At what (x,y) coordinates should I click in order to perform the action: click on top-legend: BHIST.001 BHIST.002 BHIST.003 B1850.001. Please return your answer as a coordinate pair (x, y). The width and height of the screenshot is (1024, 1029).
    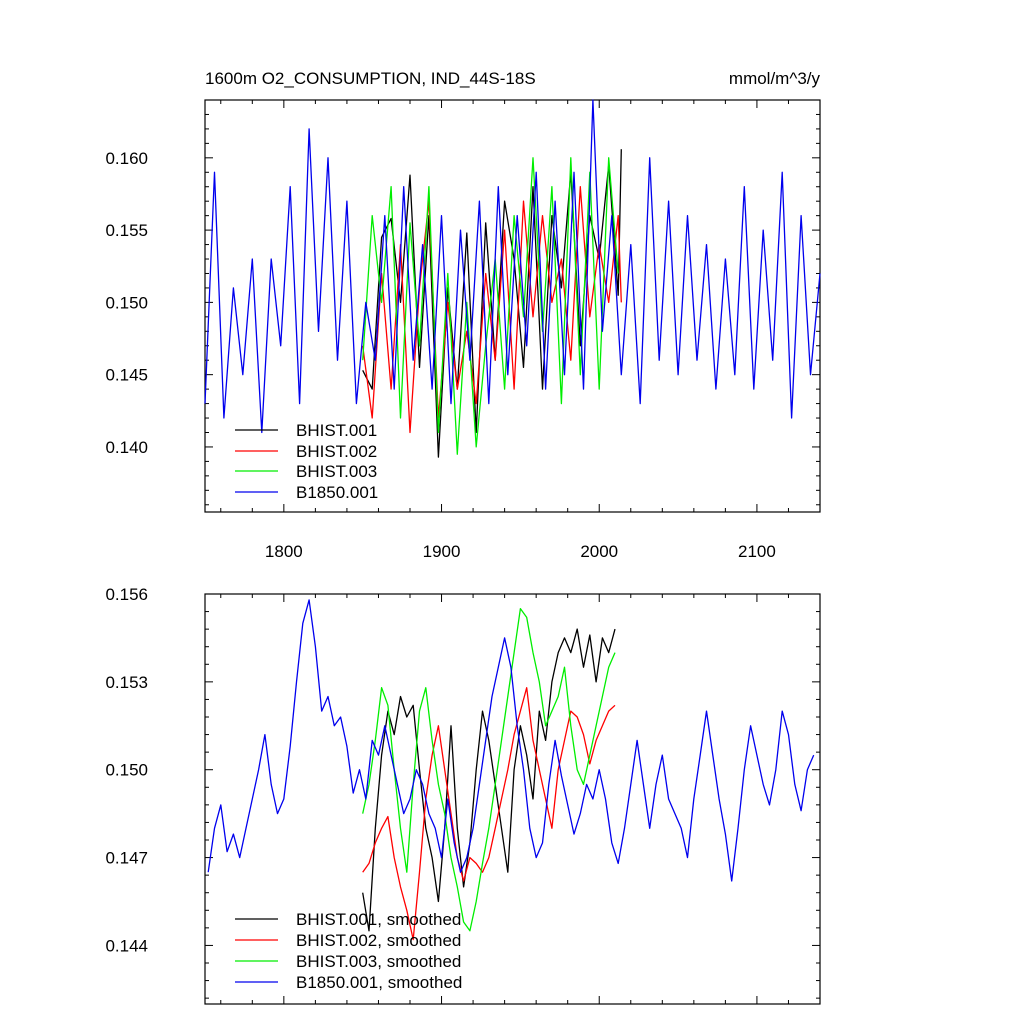
    Looking at the image, I should click on (306, 461).